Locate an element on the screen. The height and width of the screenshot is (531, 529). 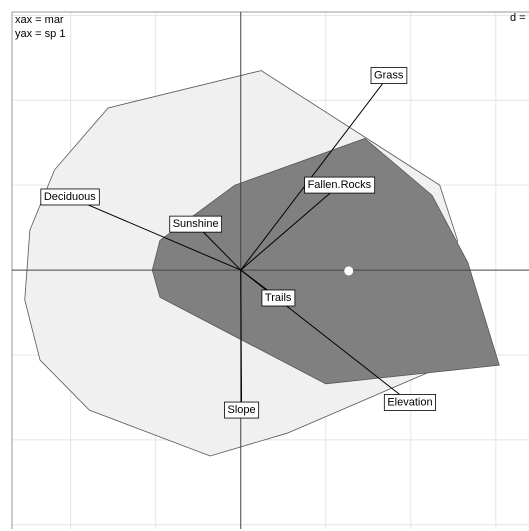
annotation: d = is located at coordinates (518, 18).